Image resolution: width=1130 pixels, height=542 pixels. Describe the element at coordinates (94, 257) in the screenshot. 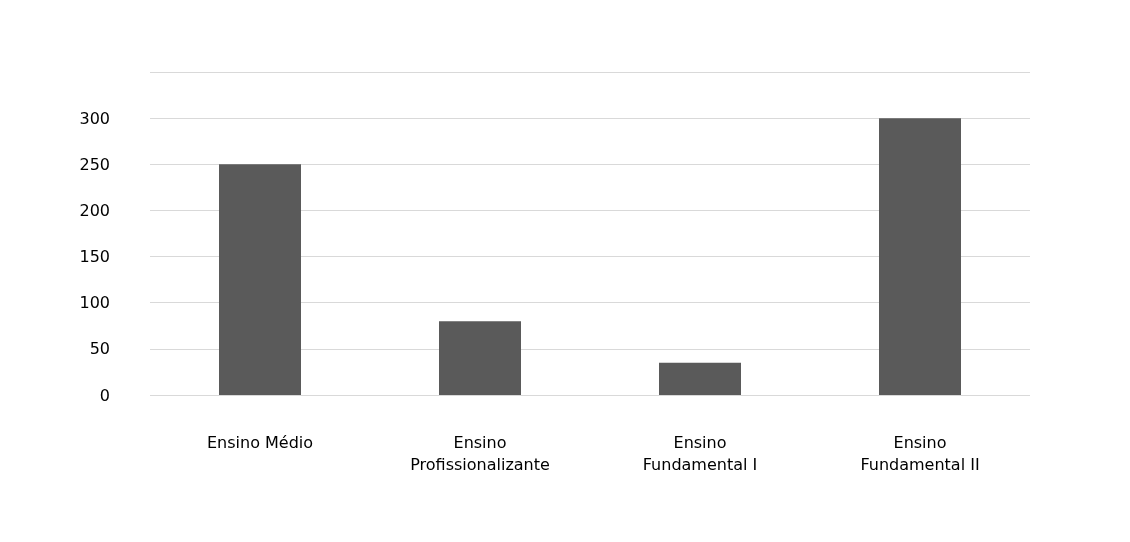

I see `y-tick-label: 150` at that location.